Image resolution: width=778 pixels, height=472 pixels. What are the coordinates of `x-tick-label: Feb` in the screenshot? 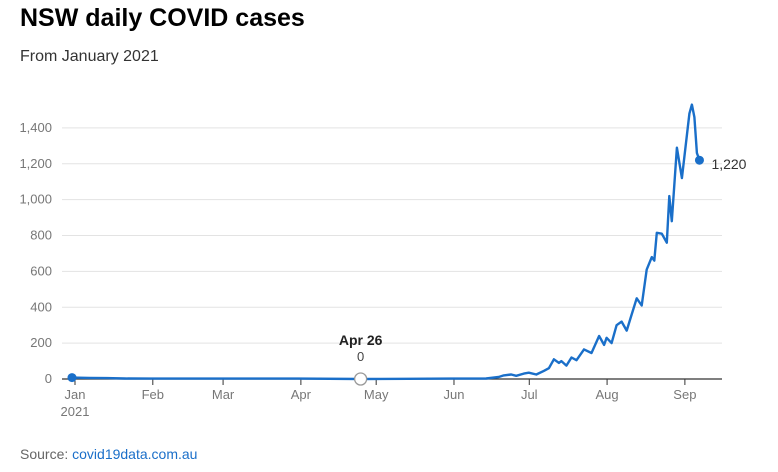 It's located at (153, 394).